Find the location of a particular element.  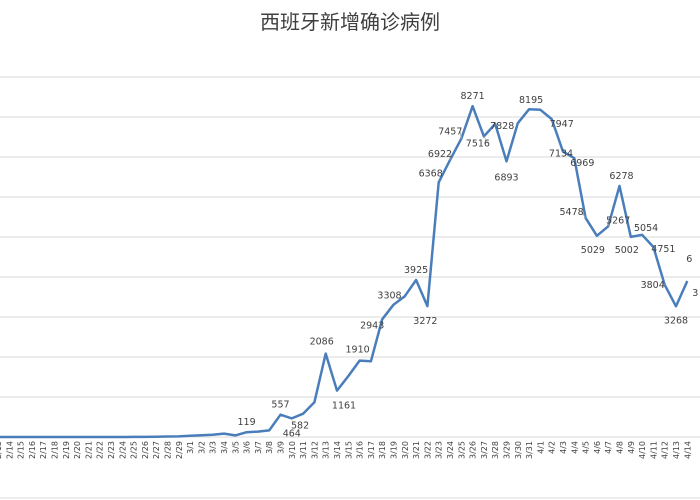

data-label: 582 is located at coordinates (300, 426).